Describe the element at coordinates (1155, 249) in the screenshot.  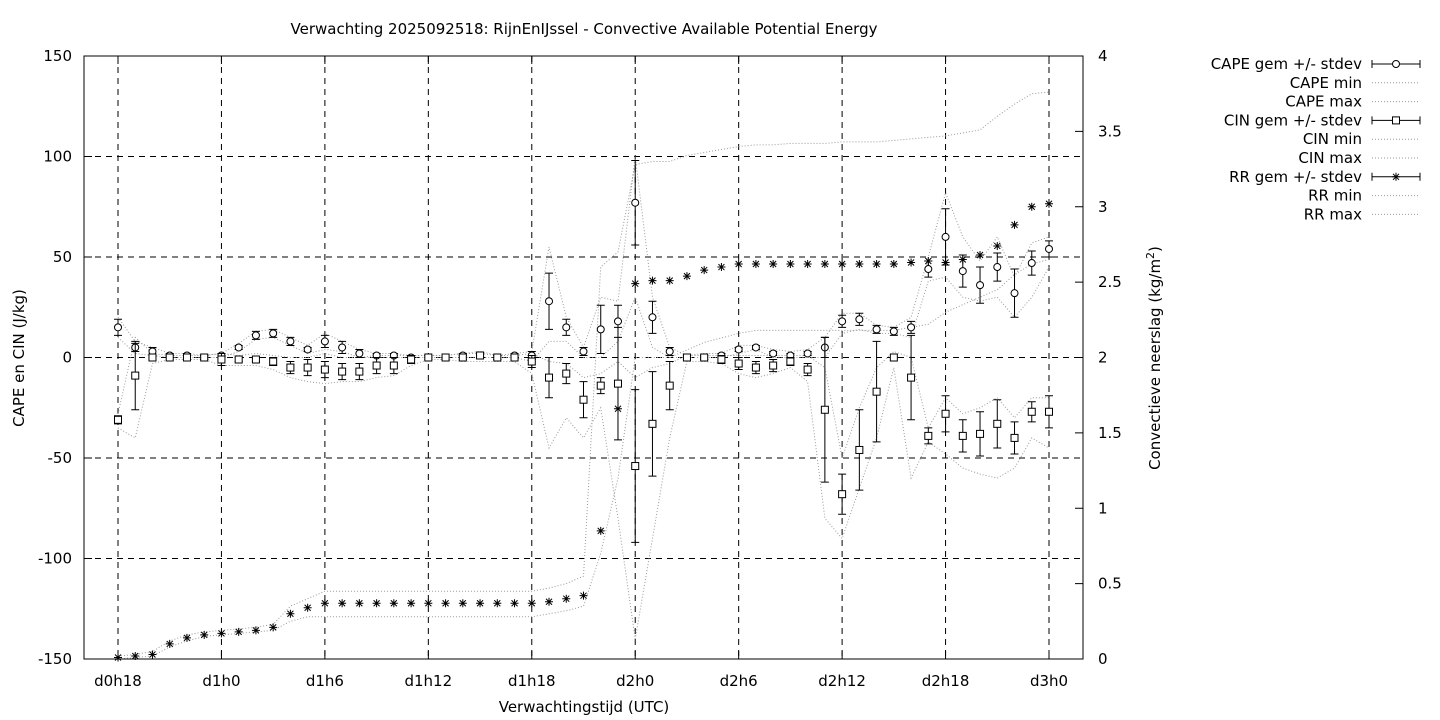
I see `y2-axis-label-end: )` at that location.